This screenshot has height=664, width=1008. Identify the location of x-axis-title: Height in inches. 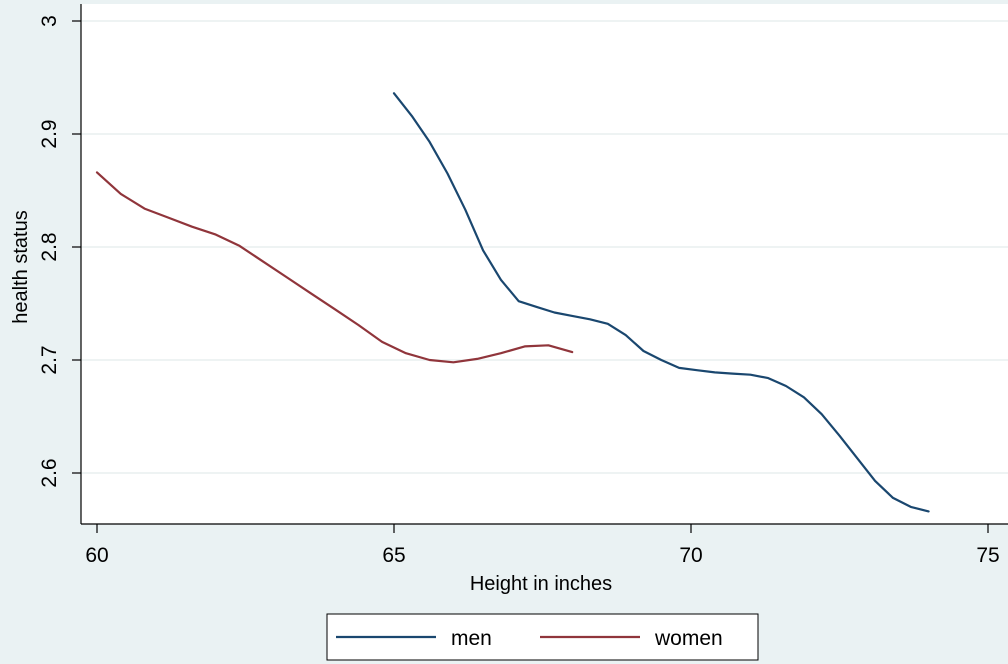
(541, 584).